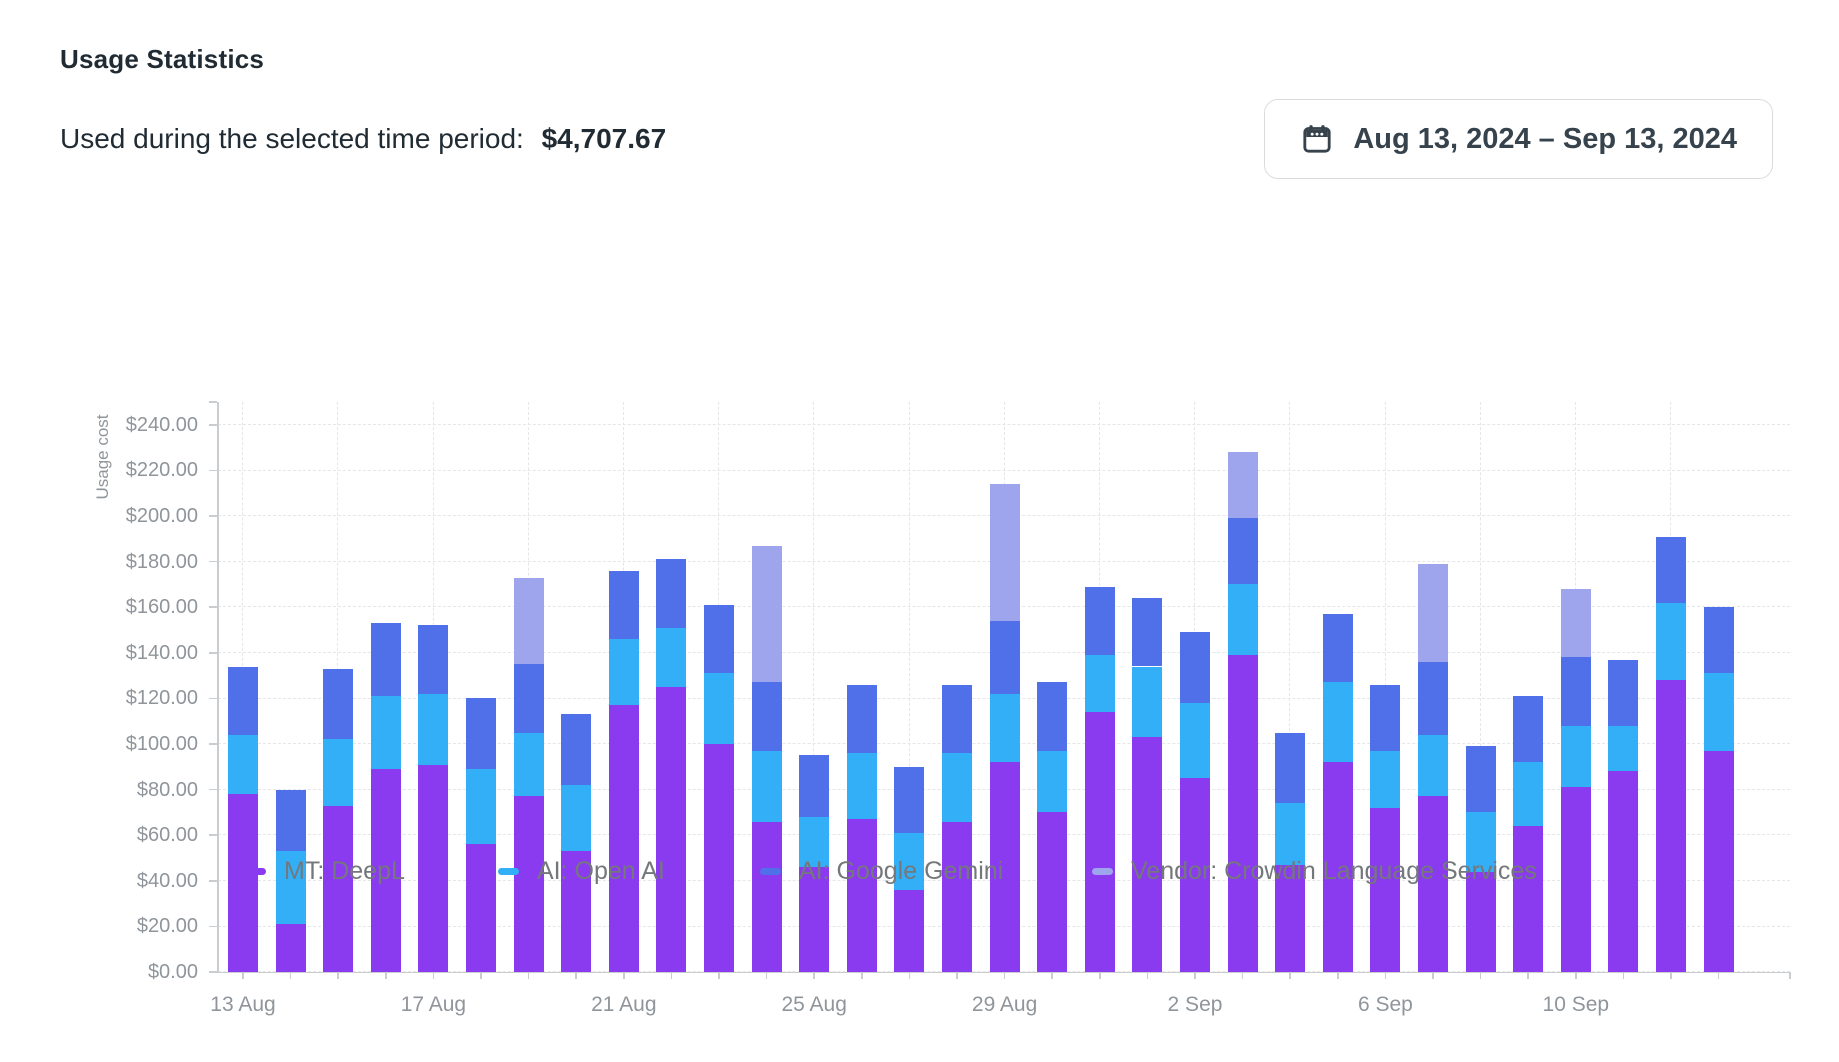  What do you see at coordinates (1385, 828) in the screenshot?
I see `bar-6-sep` at bounding box center [1385, 828].